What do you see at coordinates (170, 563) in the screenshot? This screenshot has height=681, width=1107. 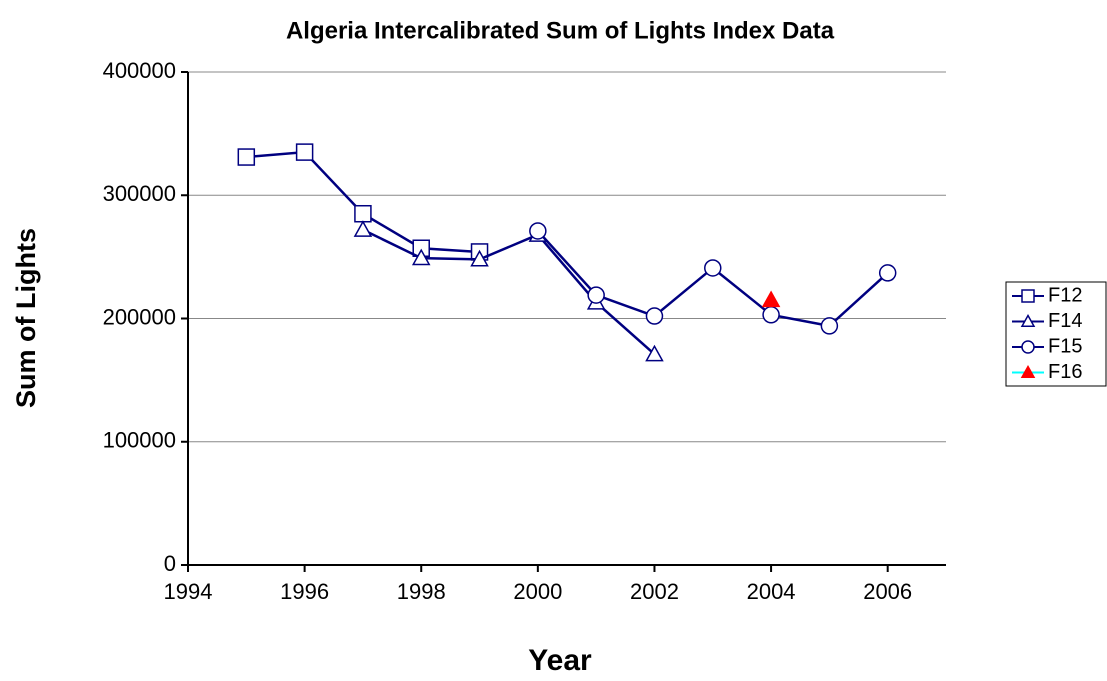 I see `y-tick-label: 0` at bounding box center [170, 563].